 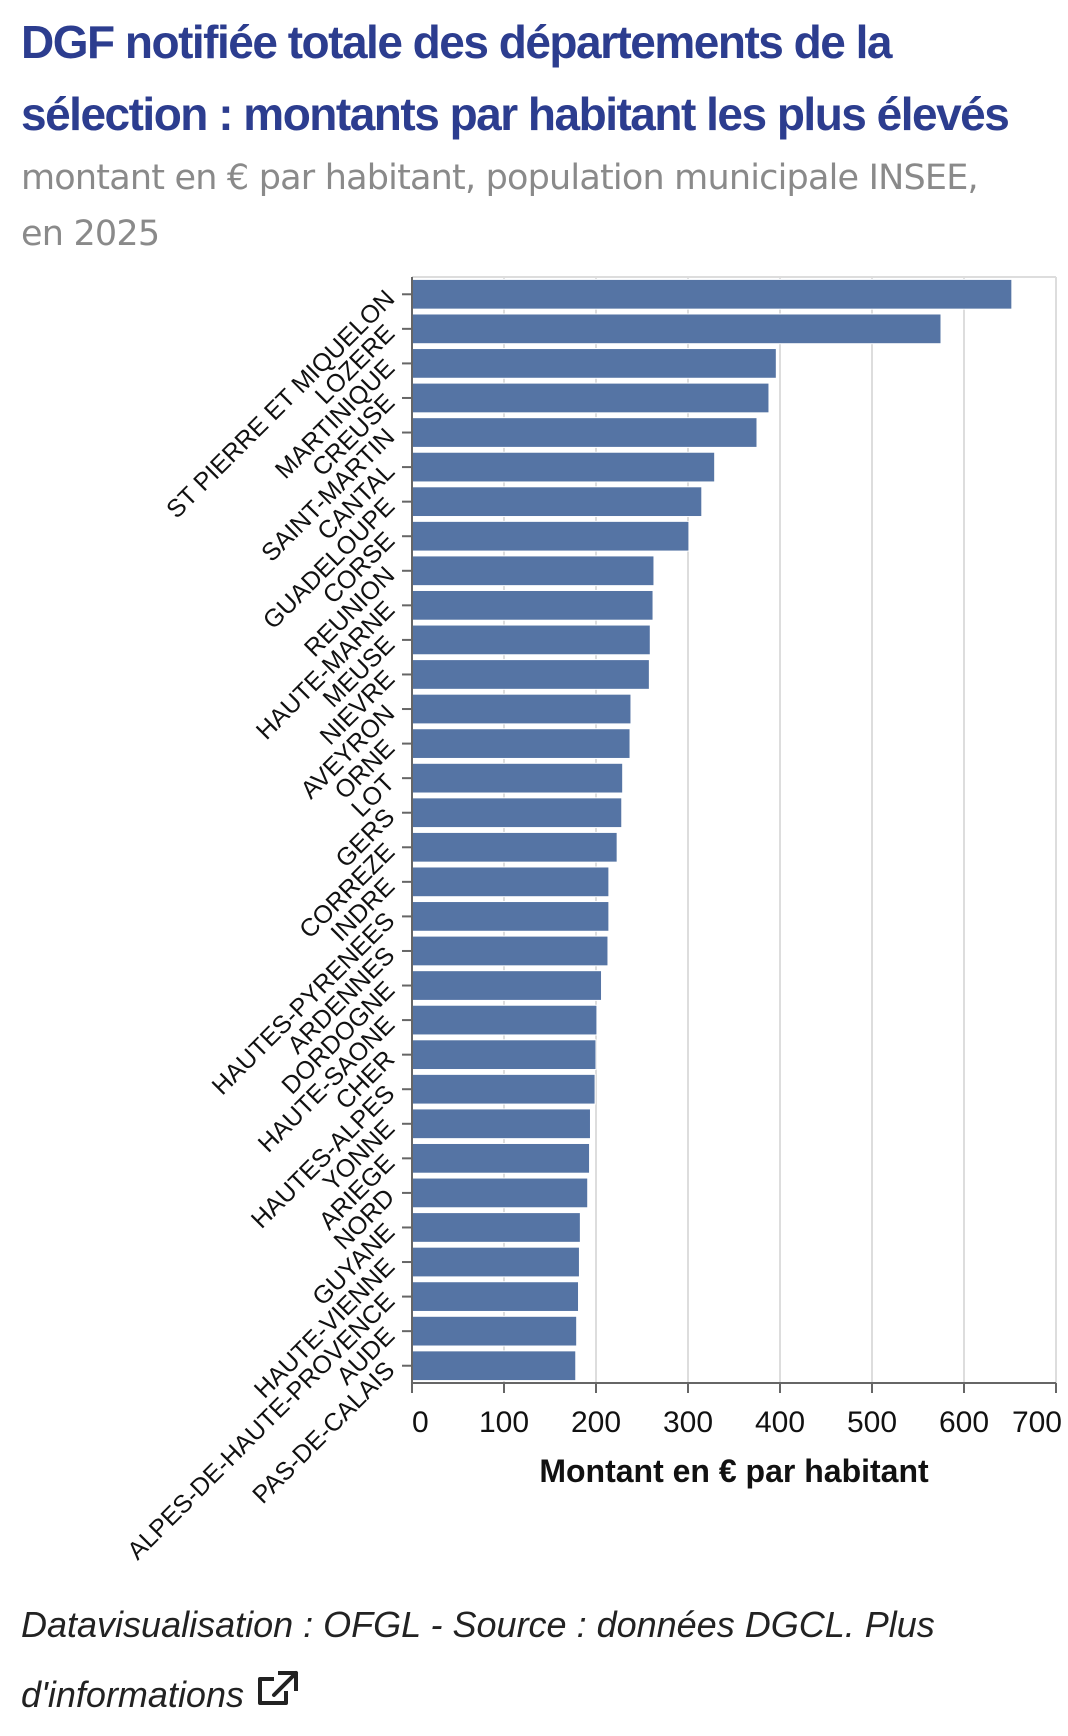 What do you see at coordinates (688, 1422) in the screenshot?
I see `x-tick-label: 300` at bounding box center [688, 1422].